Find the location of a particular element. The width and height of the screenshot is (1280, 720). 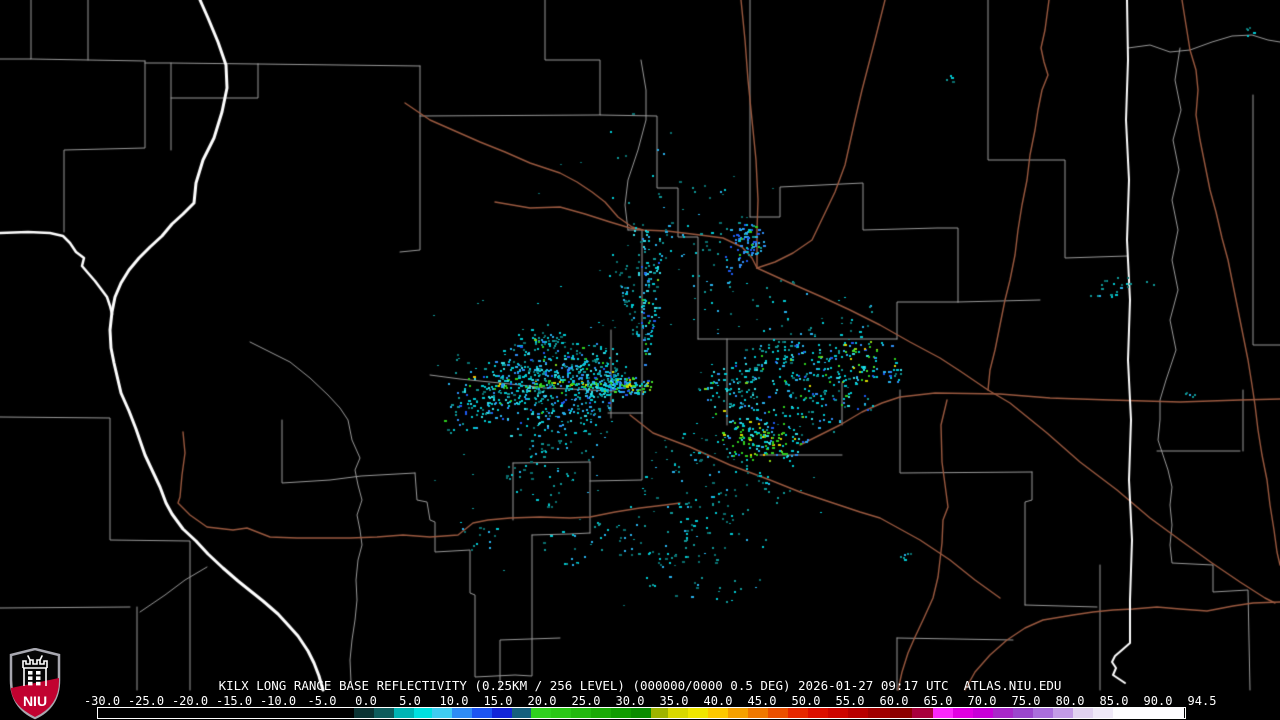

colorbar-tick-label: 20.0 is located at coordinates (542, 701).